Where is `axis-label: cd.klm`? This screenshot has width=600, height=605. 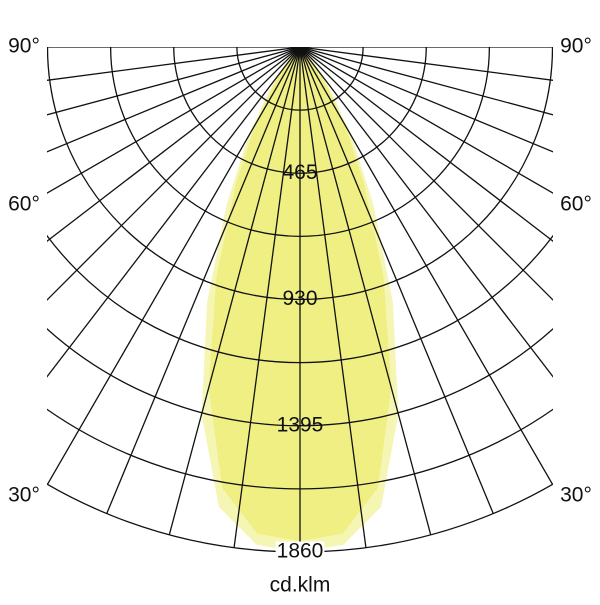
axis-label: cd.klm is located at coordinates (300, 585).